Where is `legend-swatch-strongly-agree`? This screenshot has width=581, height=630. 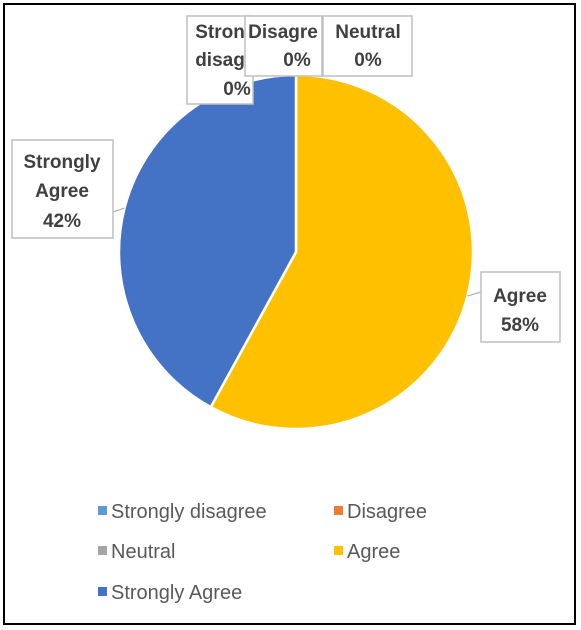 legend-swatch-strongly-agree is located at coordinates (102, 591).